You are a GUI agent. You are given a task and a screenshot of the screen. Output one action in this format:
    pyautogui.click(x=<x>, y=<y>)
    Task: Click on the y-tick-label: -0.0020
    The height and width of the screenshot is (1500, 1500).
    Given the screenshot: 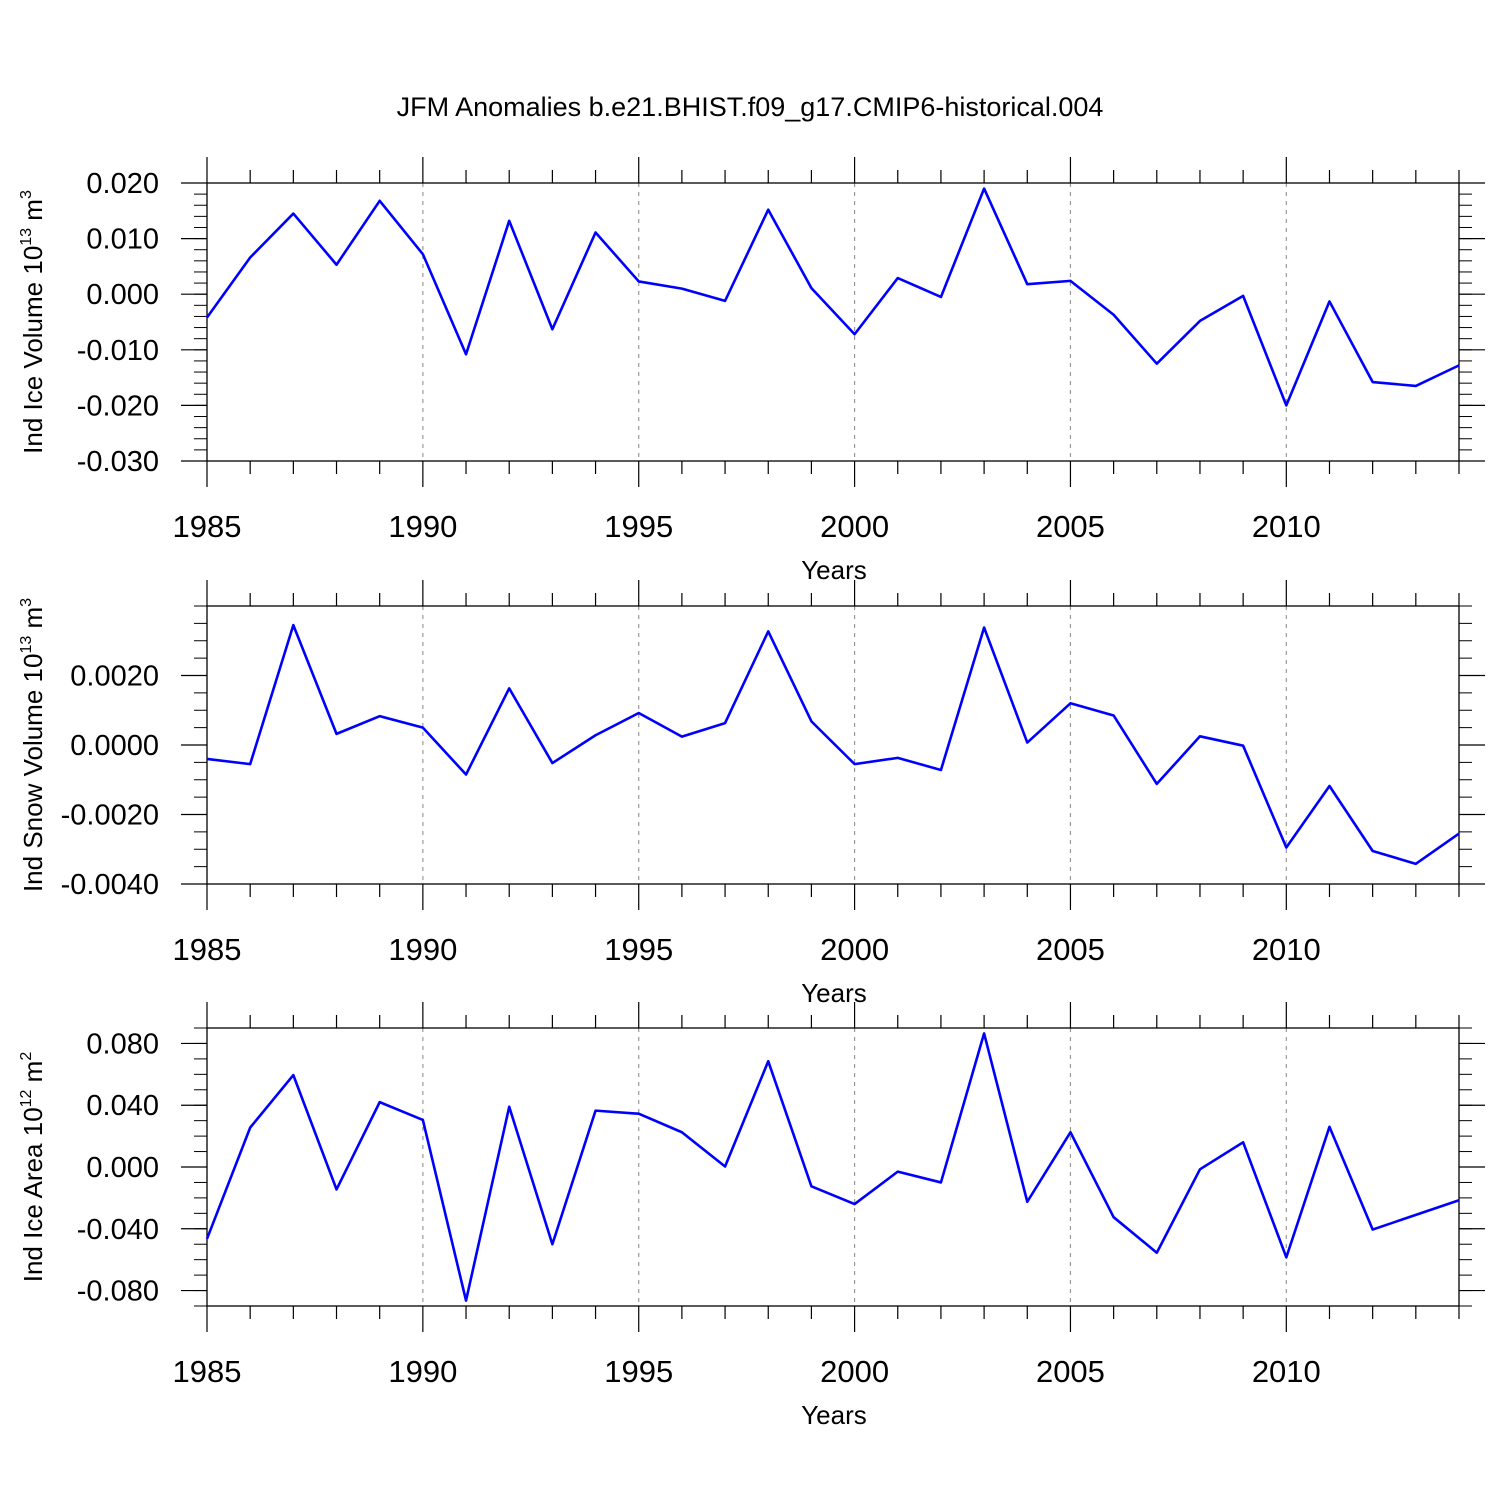 What is the action you would take?
    pyautogui.click(x=110, y=816)
    